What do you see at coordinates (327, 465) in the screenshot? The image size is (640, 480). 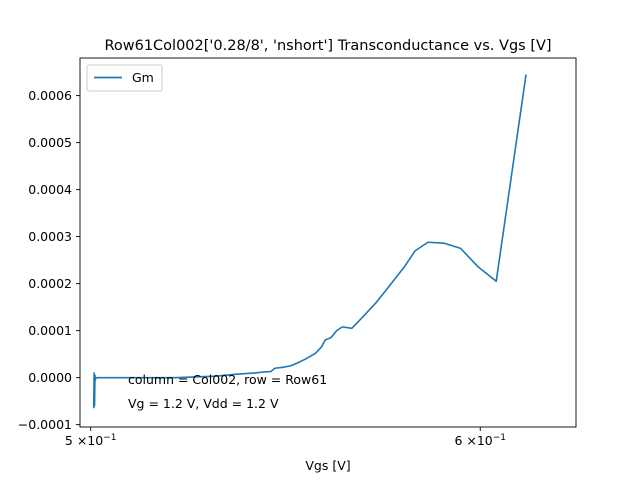 I see `x-axis-label: Vgs [V]` at bounding box center [327, 465].